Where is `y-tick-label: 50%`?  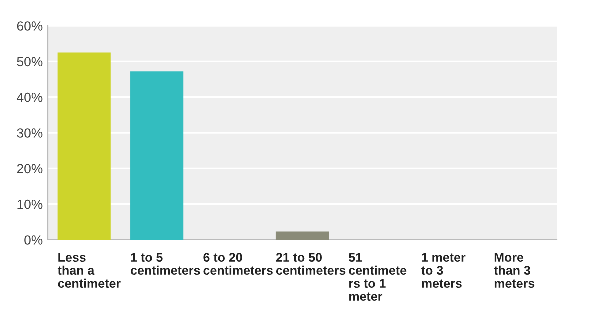
y-tick-label: 50% is located at coordinates (30, 62).